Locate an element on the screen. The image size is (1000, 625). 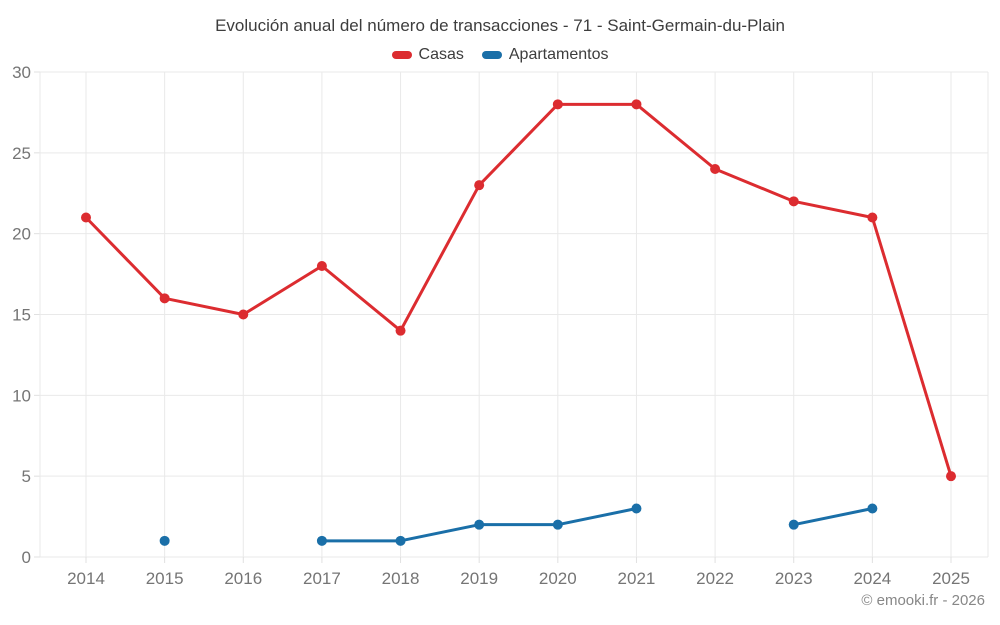
y-tick-label: 20 is located at coordinates (21, 234).